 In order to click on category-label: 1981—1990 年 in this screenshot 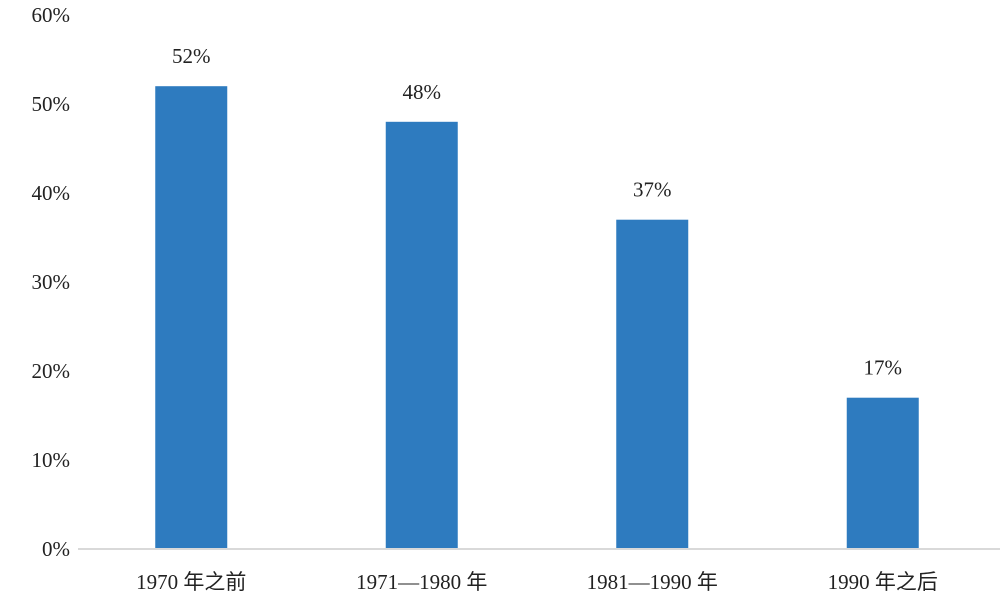, I will do `click(652, 582)`.